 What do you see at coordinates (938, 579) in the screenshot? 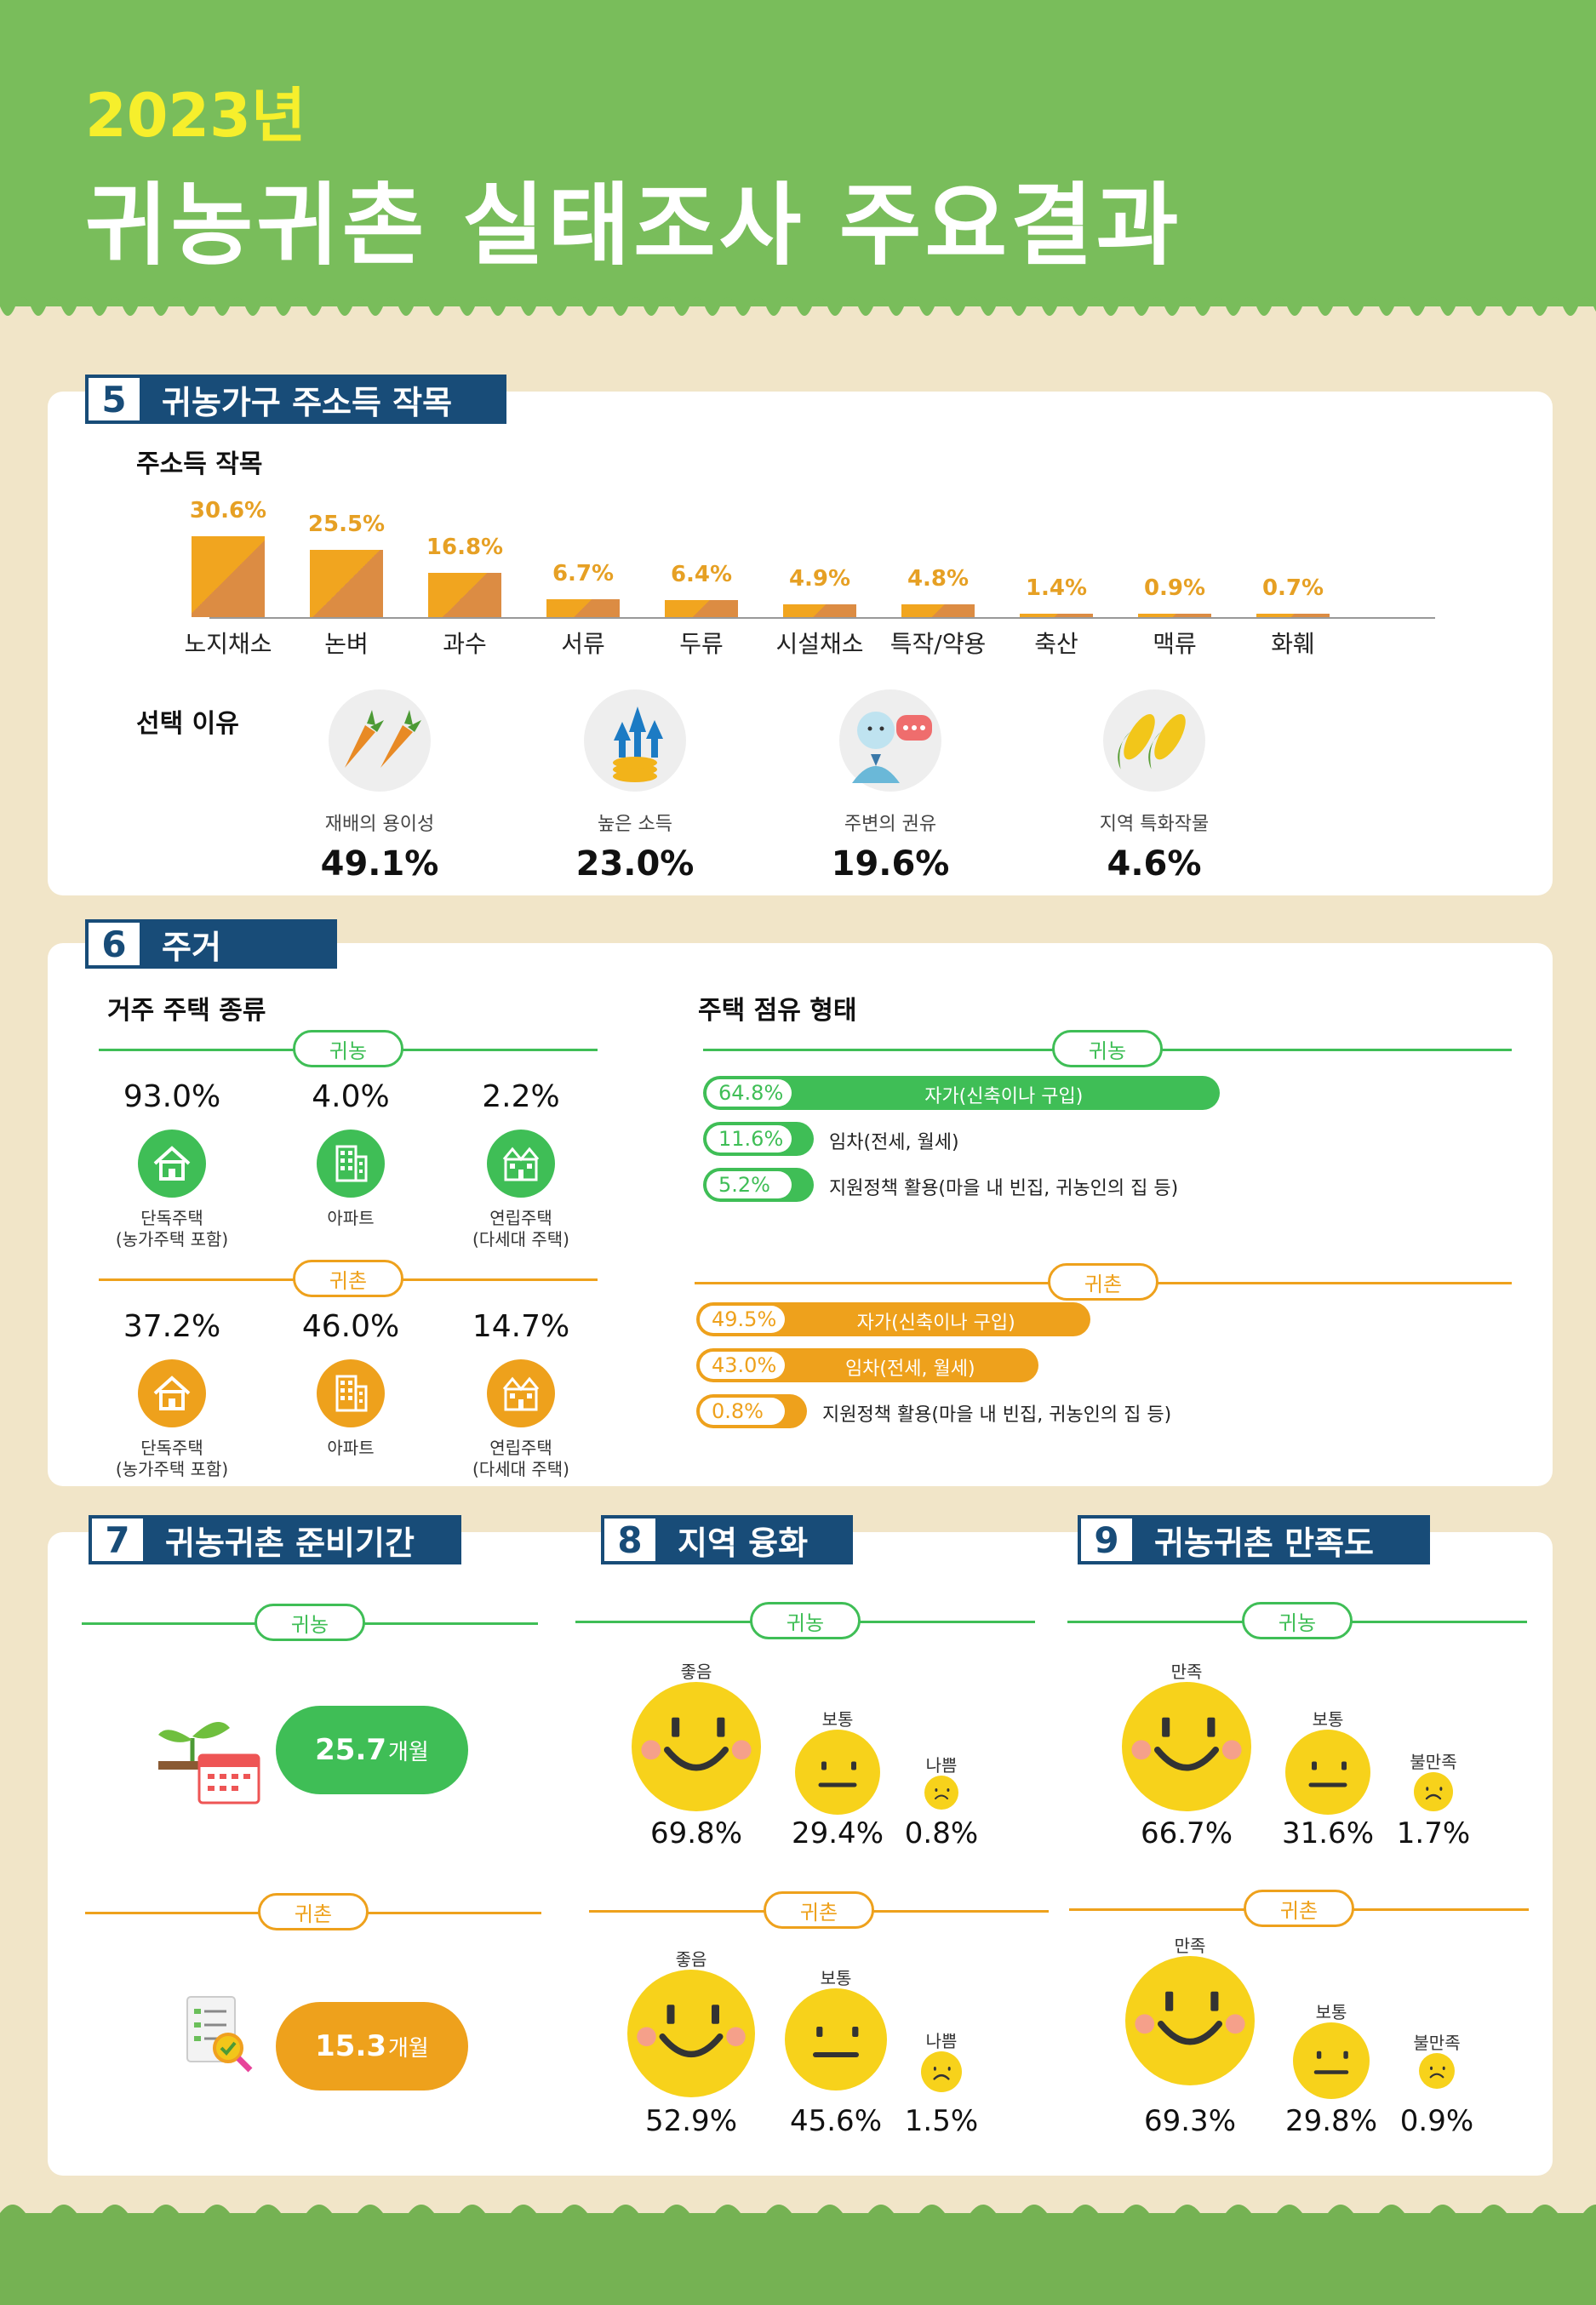
I see `crop-bar-value: 4.8%` at bounding box center [938, 579].